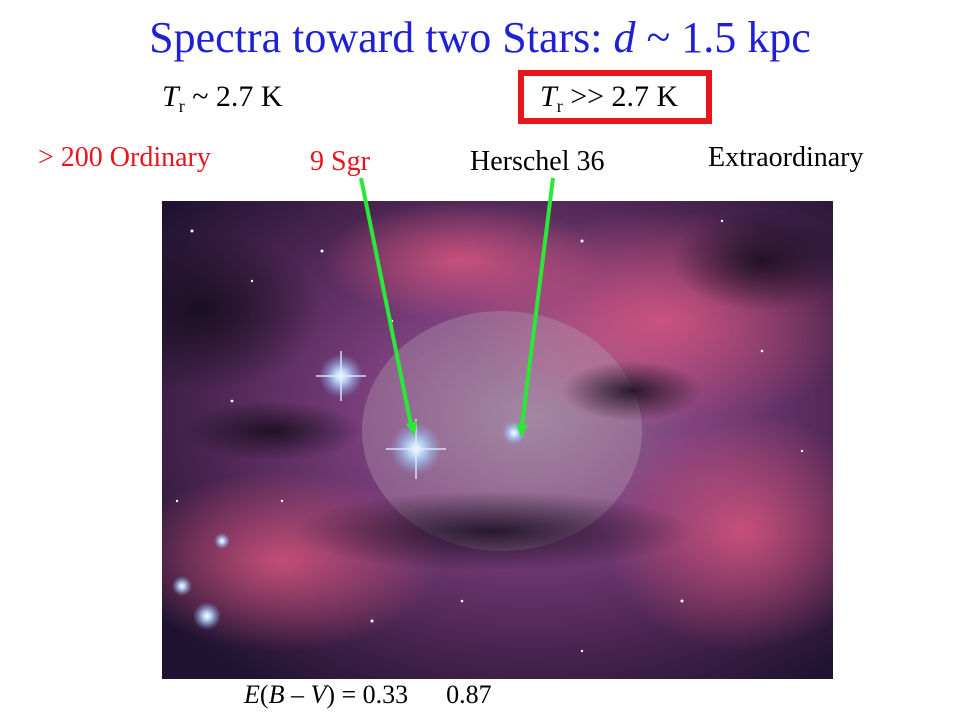 The width and height of the screenshot is (960, 720). I want to click on ordinary-label: > 200 Ordinary, so click(124, 157).